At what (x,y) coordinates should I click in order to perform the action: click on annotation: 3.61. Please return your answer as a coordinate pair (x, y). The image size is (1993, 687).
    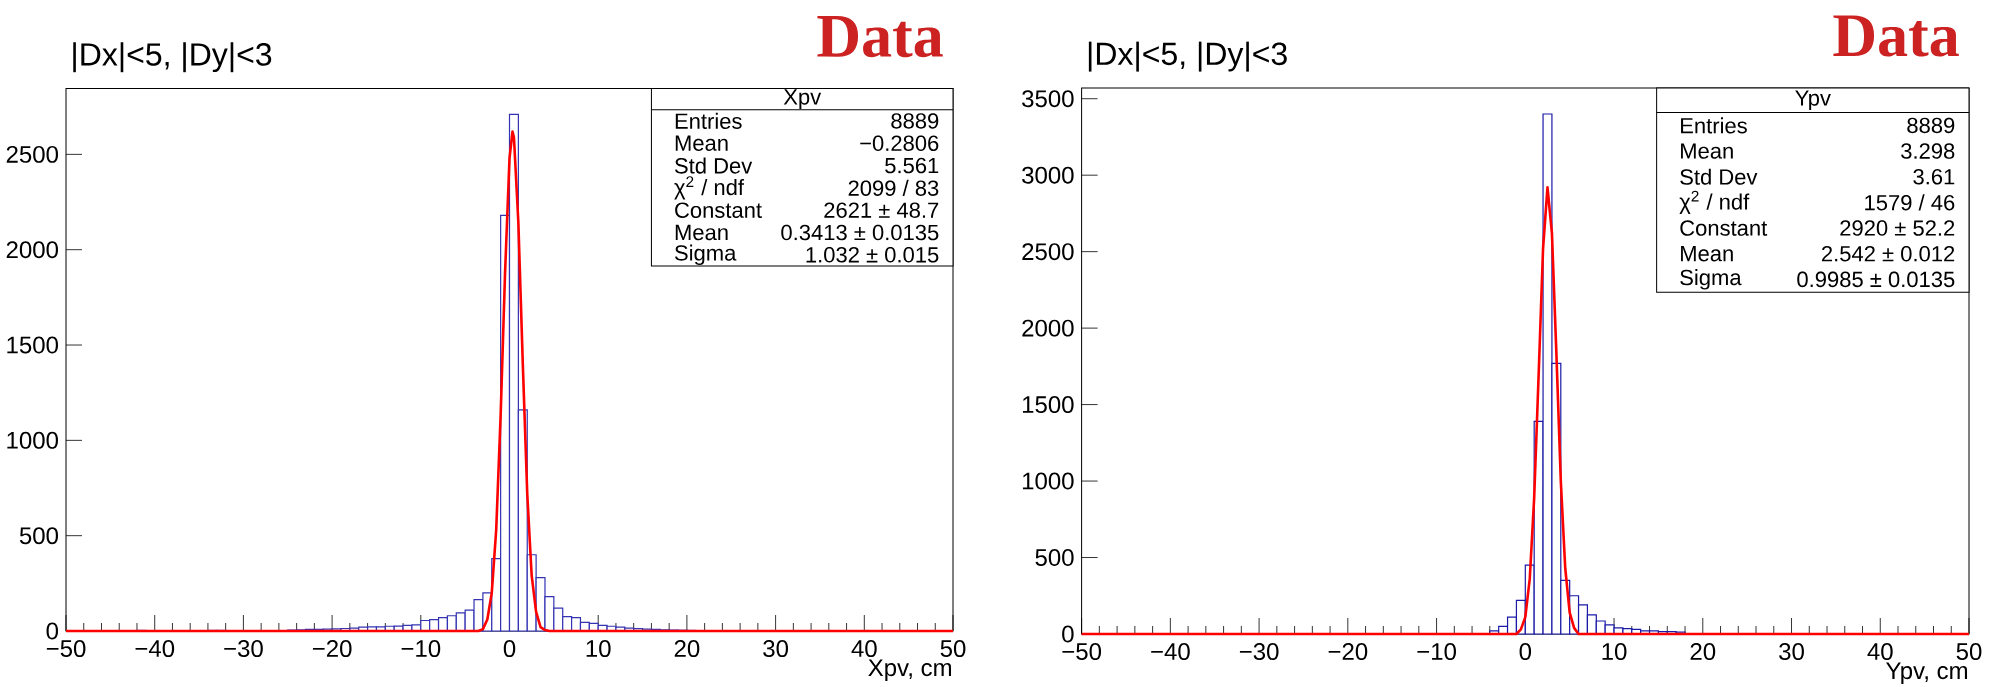
    Looking at the image, I should click on (1934, 176).